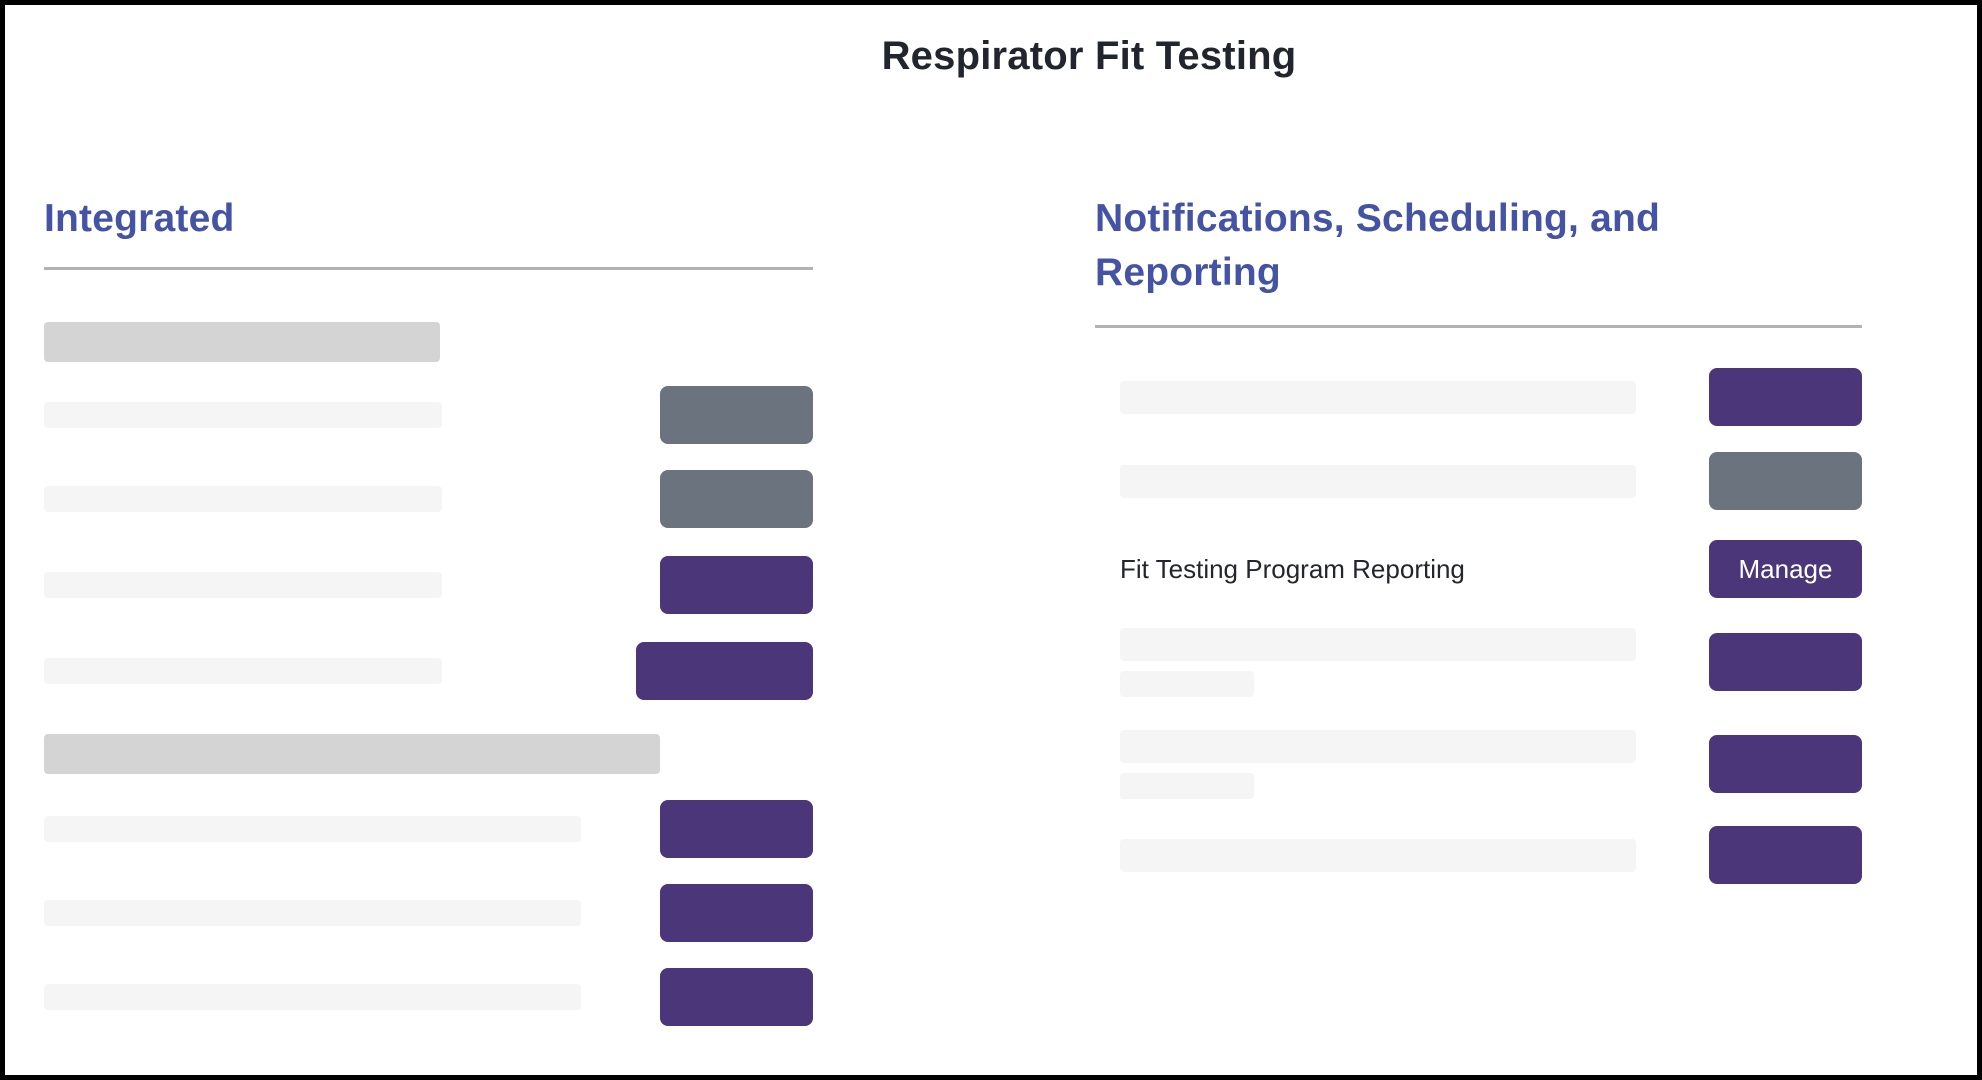  What do you see at coordinates (1478, 569) in the screenshot?
I see `fit-testing-program-reporting-row: Fit Testing Program Reporting Manage` at bounding box center [1478, 569].